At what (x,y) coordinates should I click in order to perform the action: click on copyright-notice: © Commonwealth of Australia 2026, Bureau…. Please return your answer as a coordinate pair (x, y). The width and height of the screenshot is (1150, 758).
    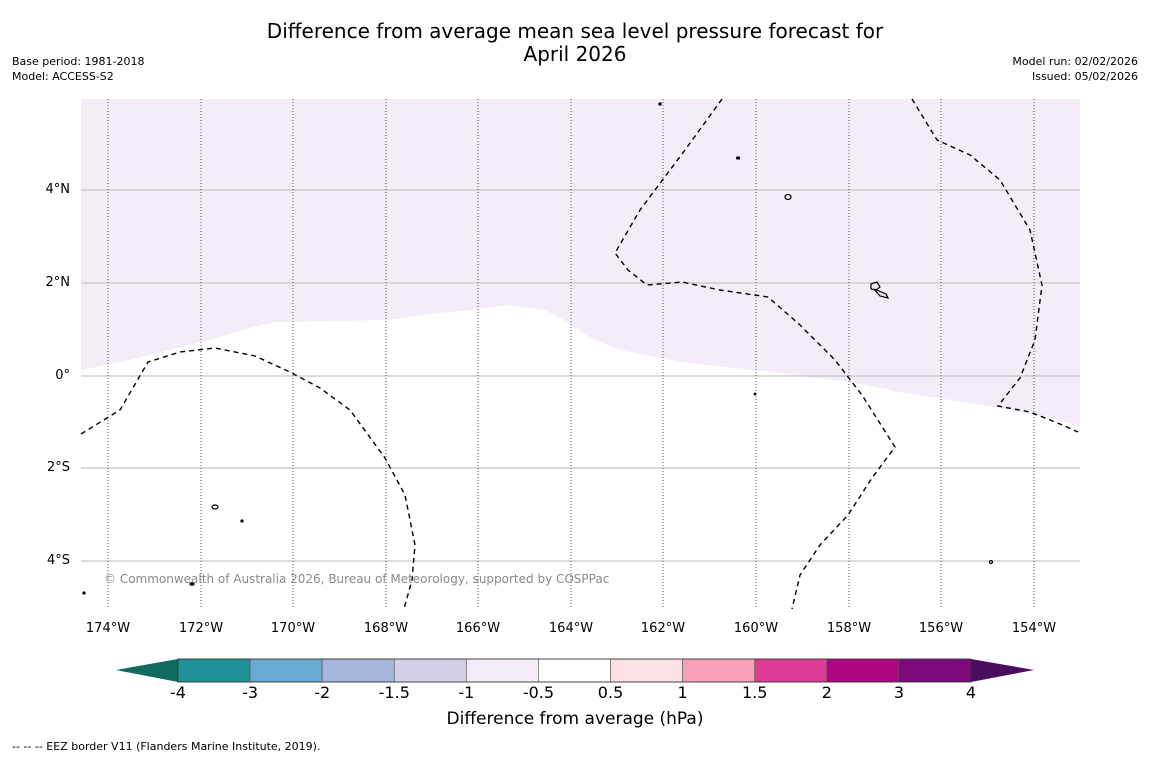
    Looking at the image, I should click on (357, 579).